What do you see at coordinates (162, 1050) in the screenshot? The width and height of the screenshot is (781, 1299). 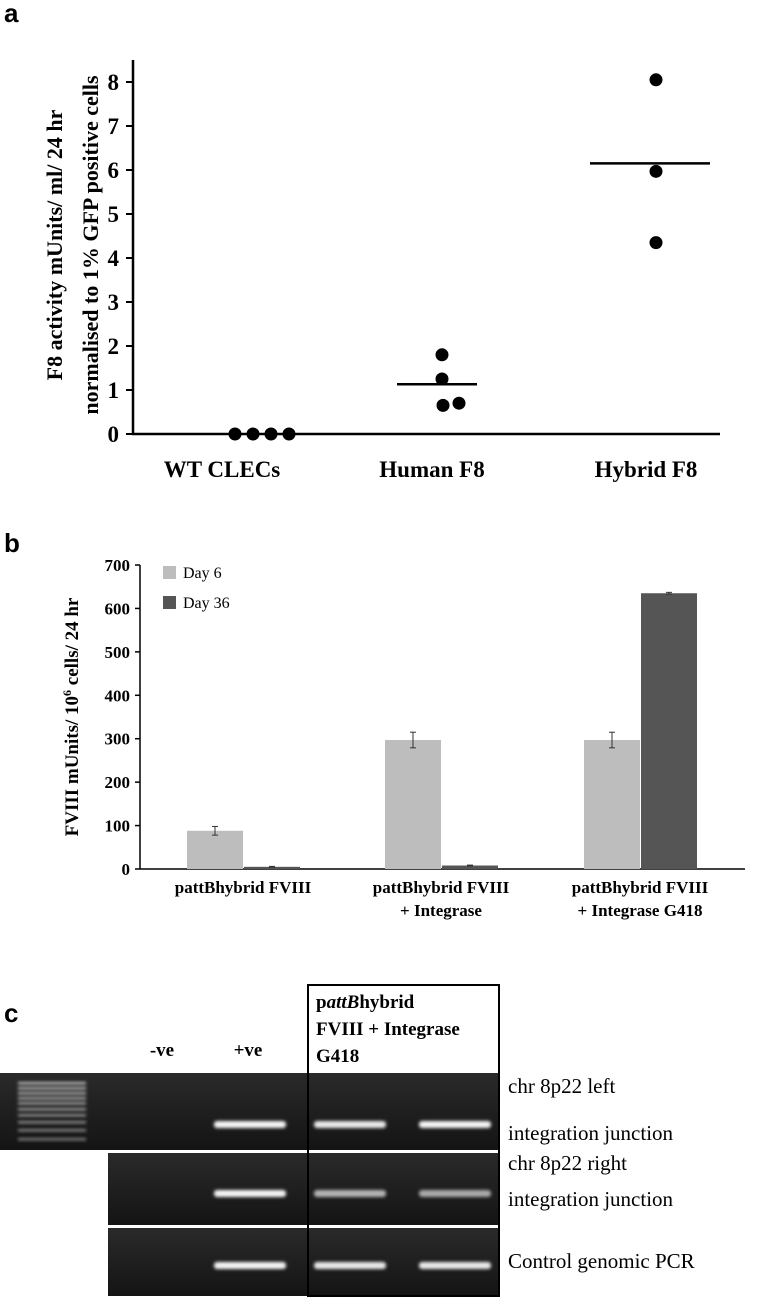 I see `lane-label: -ve` at bounding box center [162, 1050].